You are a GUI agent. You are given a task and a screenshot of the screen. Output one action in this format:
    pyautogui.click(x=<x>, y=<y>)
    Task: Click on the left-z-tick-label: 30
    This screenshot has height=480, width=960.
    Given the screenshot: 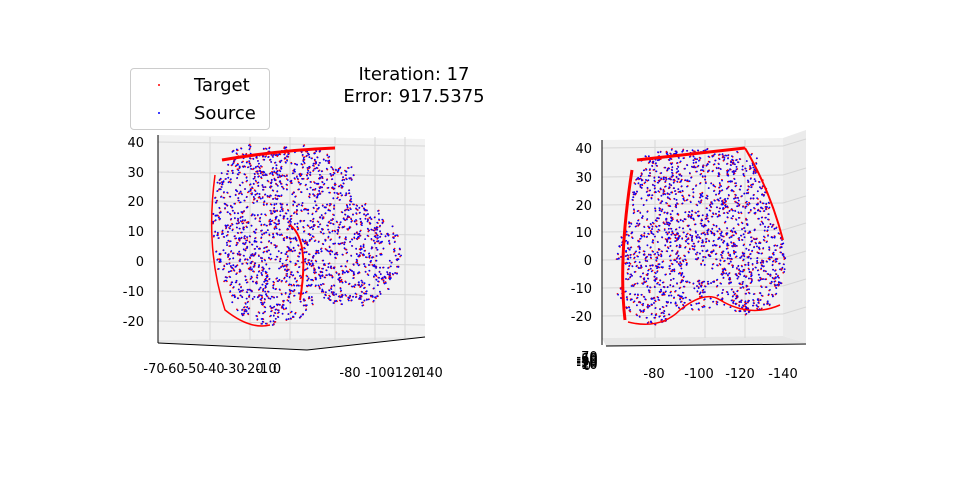 What is the action you would take?
    pyautogui.click(x=135, y=173)
    